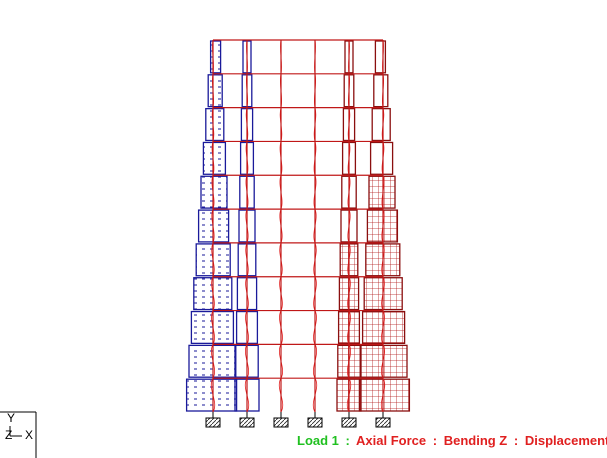 This screenshot has width=607, height=458. I want to click on result-bending: Bending Z, so click(476, 440).